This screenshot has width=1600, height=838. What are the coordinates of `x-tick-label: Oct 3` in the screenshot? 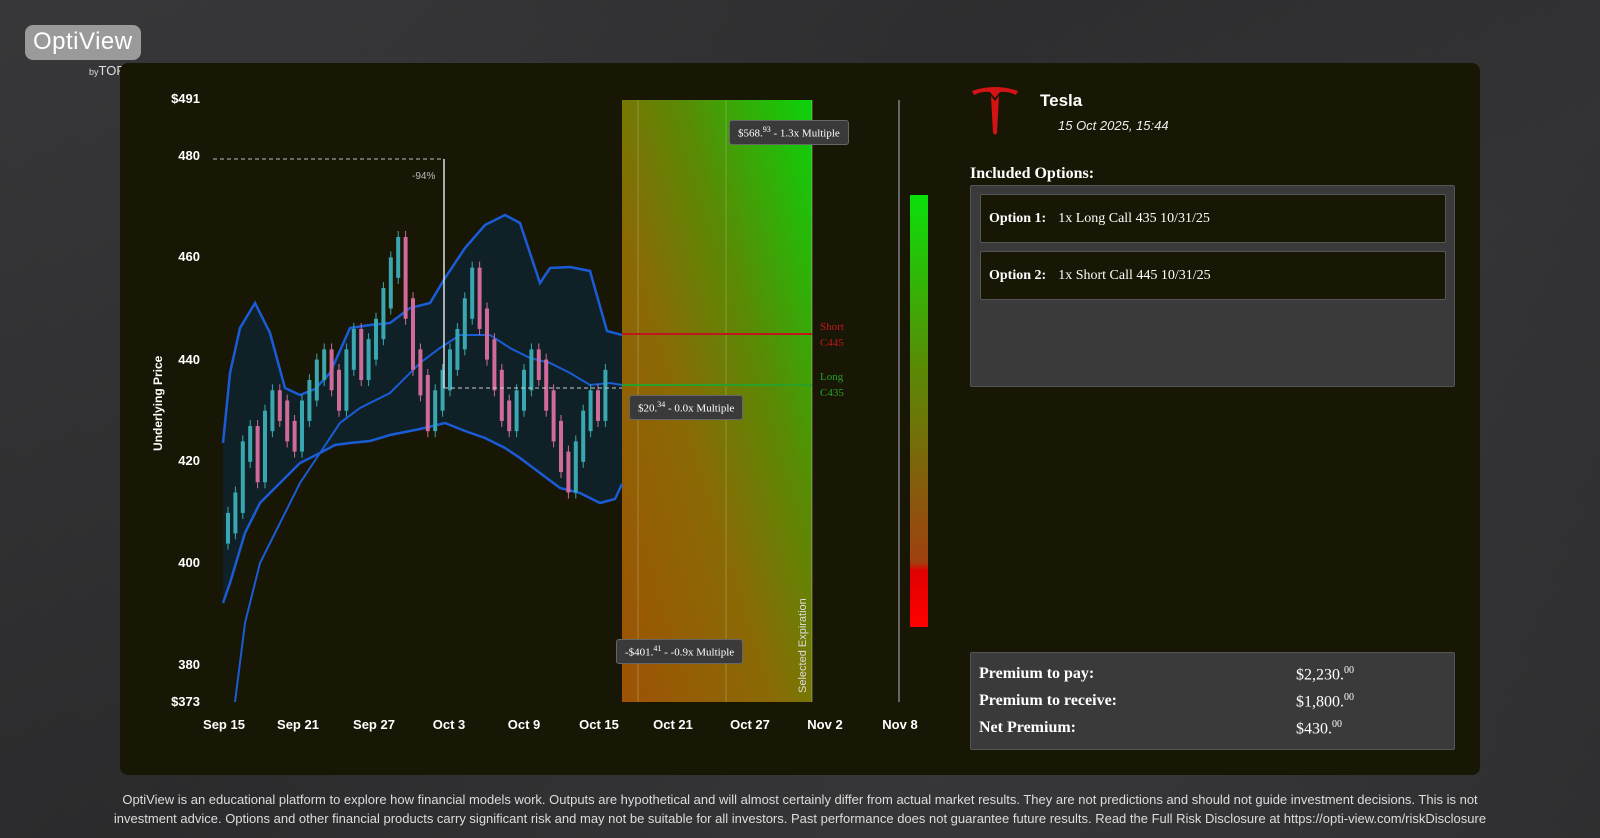 It's located at (449, 724).